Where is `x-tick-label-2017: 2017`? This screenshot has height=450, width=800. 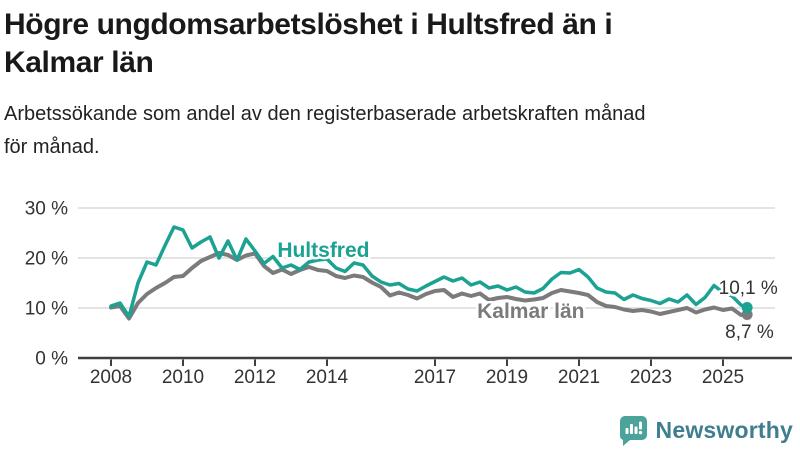
x-tick-label-2017: 2017 is located at coordinates (435, 377).